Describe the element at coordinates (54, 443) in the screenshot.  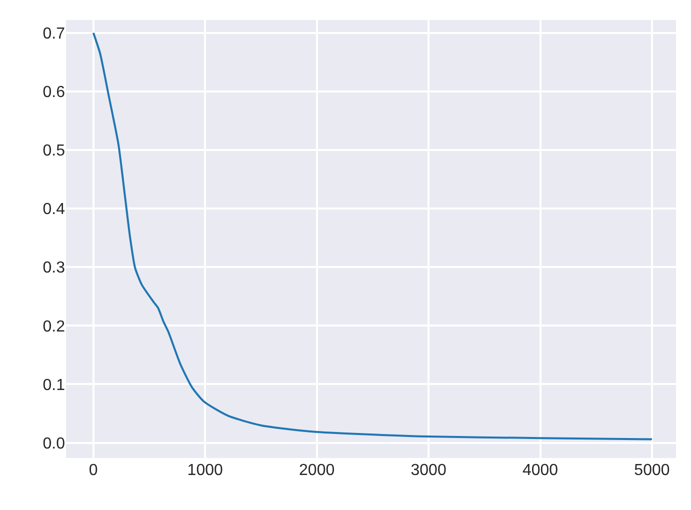
I see `y-tick-label: 0.0` at that location.